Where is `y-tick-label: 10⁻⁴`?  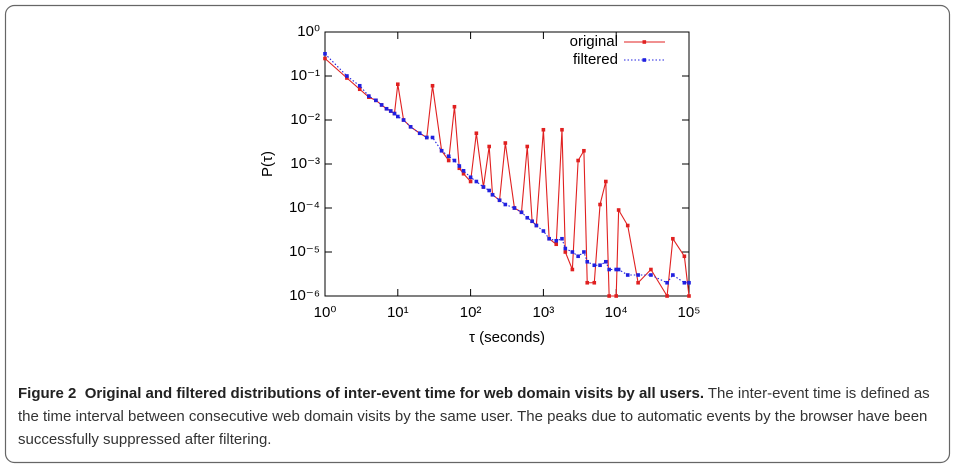 y-tick-label: 10⁻⁴ is located at coordinates (304, 207).